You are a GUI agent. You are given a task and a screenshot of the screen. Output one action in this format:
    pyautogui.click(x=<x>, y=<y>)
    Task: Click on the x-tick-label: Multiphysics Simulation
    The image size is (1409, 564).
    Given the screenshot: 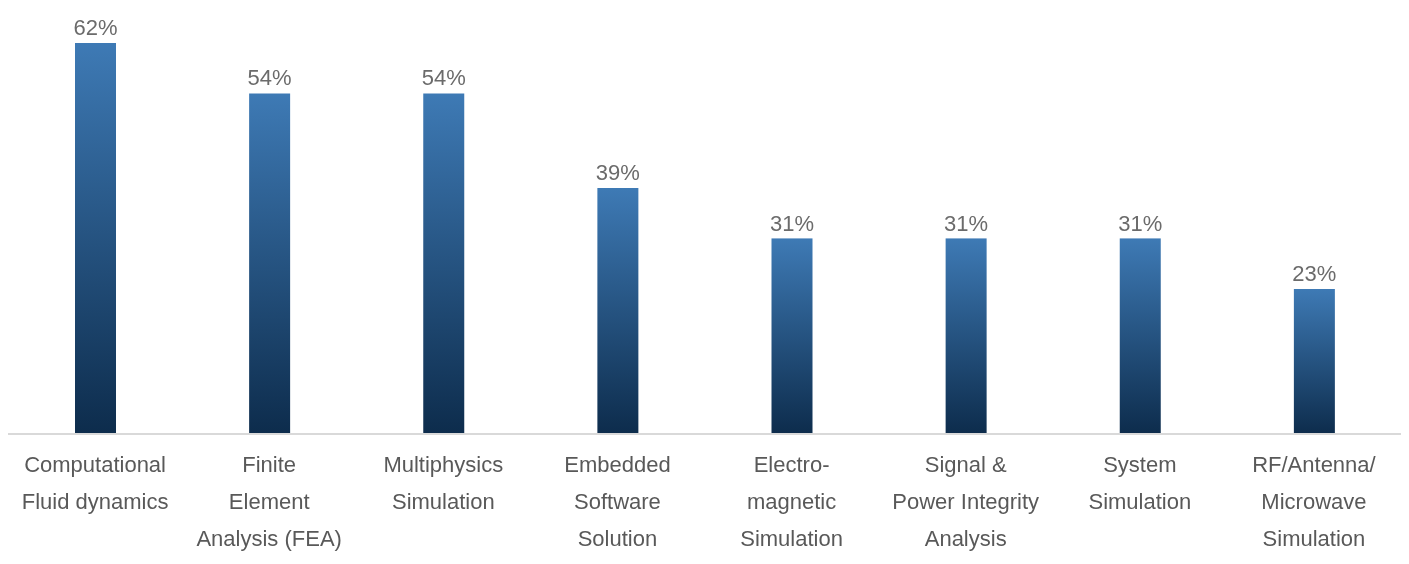 What is the action you would take?
    pyautogui.click(x=443, y=483)
    